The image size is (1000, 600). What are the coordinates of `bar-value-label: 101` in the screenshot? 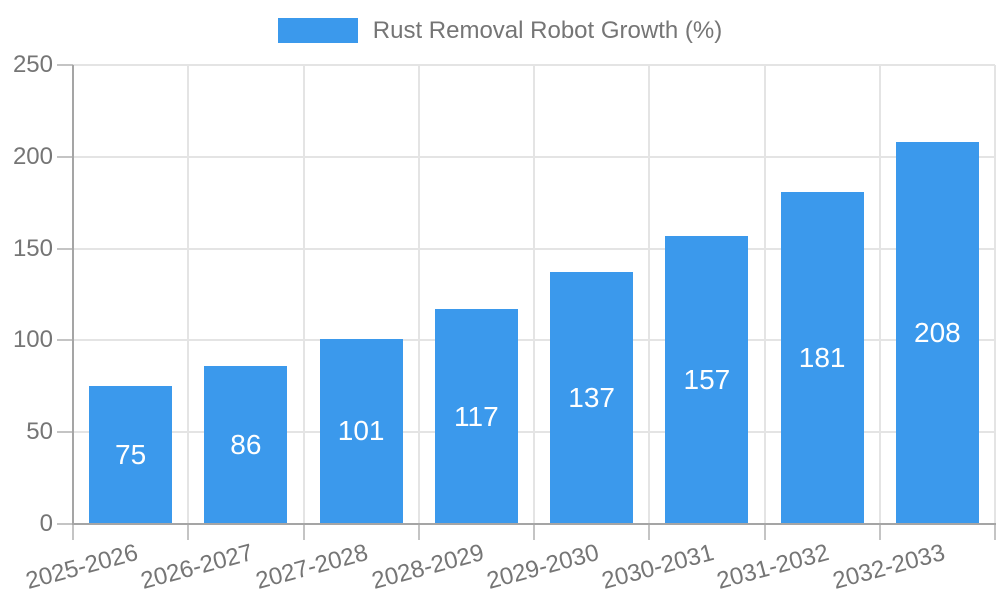 It's located at (361, 431).